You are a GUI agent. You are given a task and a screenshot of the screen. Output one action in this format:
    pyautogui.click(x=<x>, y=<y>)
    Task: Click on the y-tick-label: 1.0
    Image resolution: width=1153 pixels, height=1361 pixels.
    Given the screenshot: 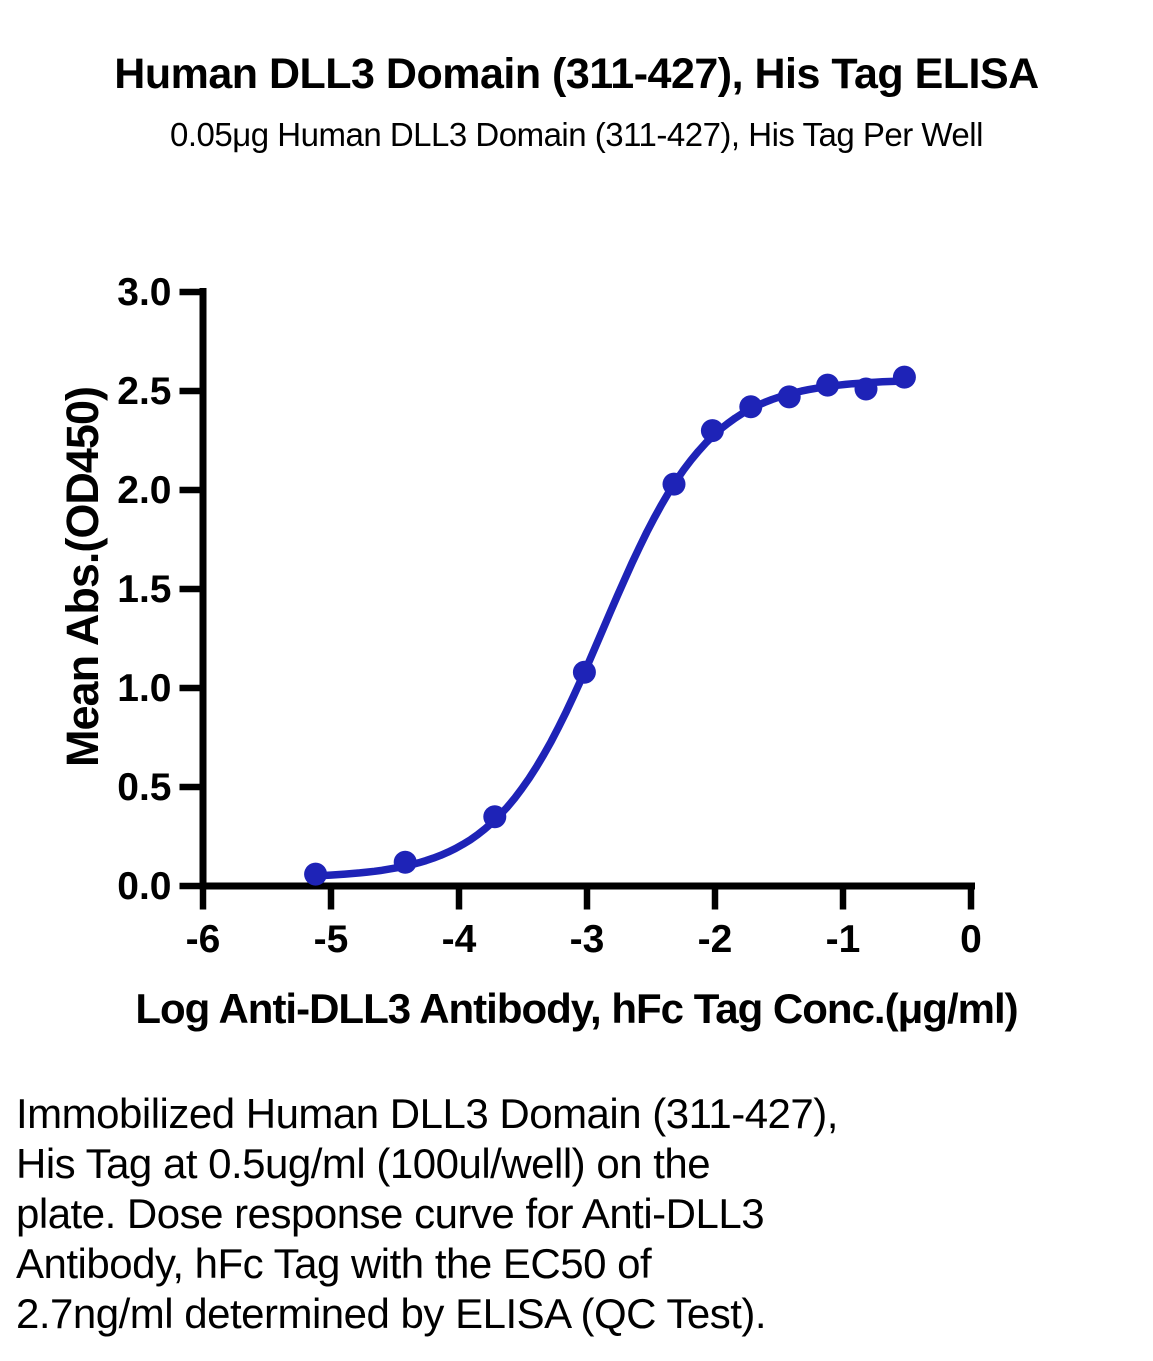 What is the action you would take?
    pyautogui.click(x=144, y=688)
    